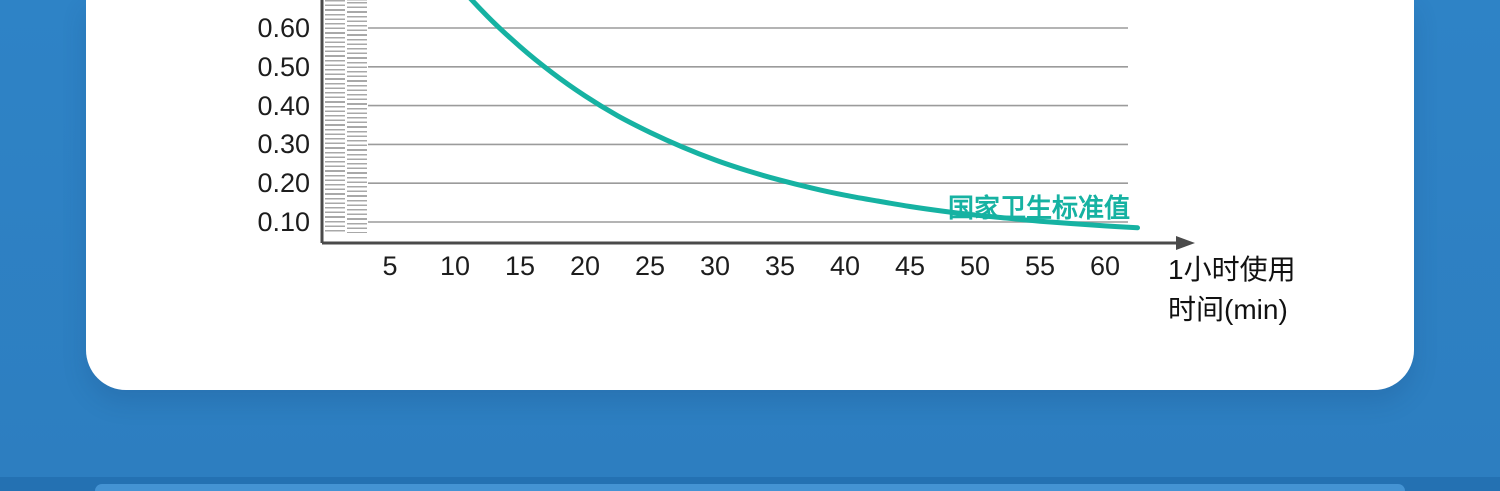 The image size is (1500, 491). Describe the element at coordinates (1232, 269) in the screenshot. I see `x-axis-title-line1: 1小时使用` at that location.